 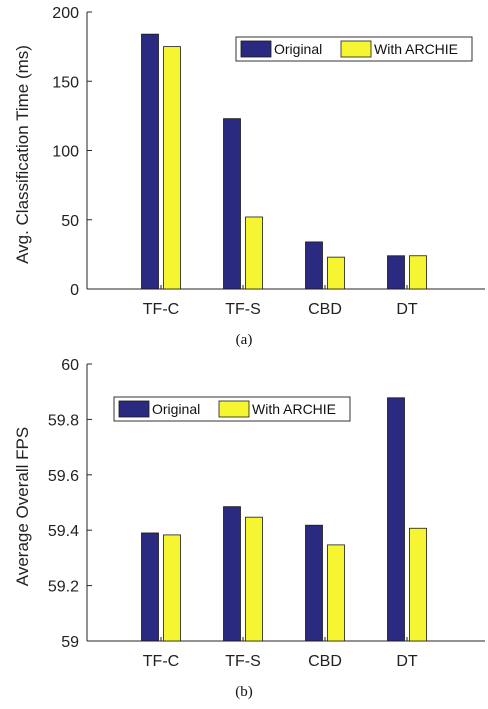 I want to click on y-axis-label: Avg. Classification Time (ms), so click(x=22, y=154).